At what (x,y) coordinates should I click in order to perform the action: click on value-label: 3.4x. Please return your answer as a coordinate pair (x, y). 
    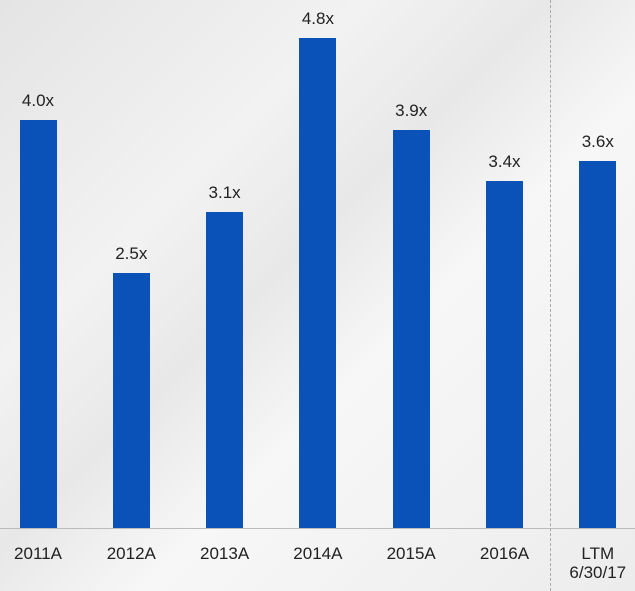
    Looking at the image, I should click on (504, 162).